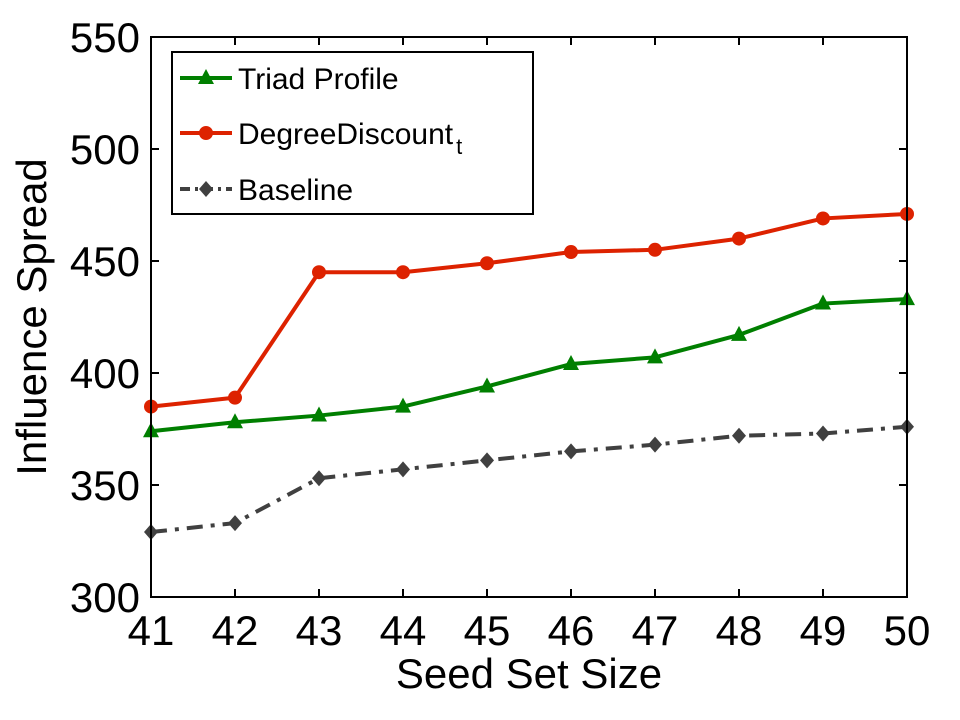 This screenshot has height=720, width=960. Describe the element at coordinates (403, 630) in the screenshot. I see `x-tick-label: 44` at that location.